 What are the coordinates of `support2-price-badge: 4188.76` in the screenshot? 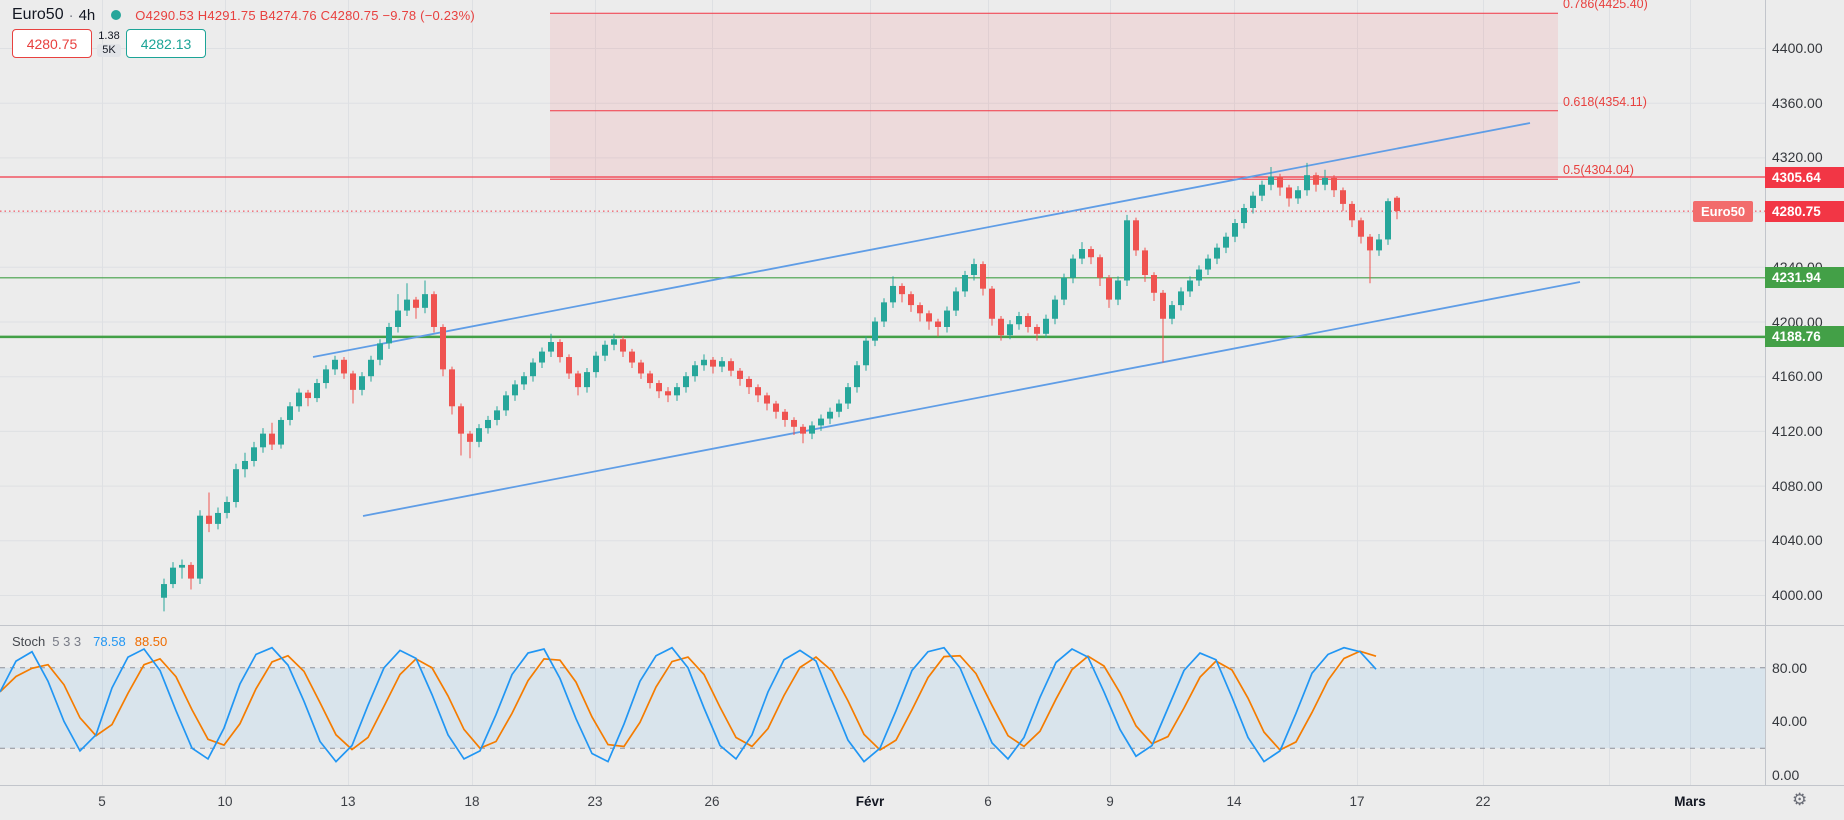 It's located at (1804, 337).